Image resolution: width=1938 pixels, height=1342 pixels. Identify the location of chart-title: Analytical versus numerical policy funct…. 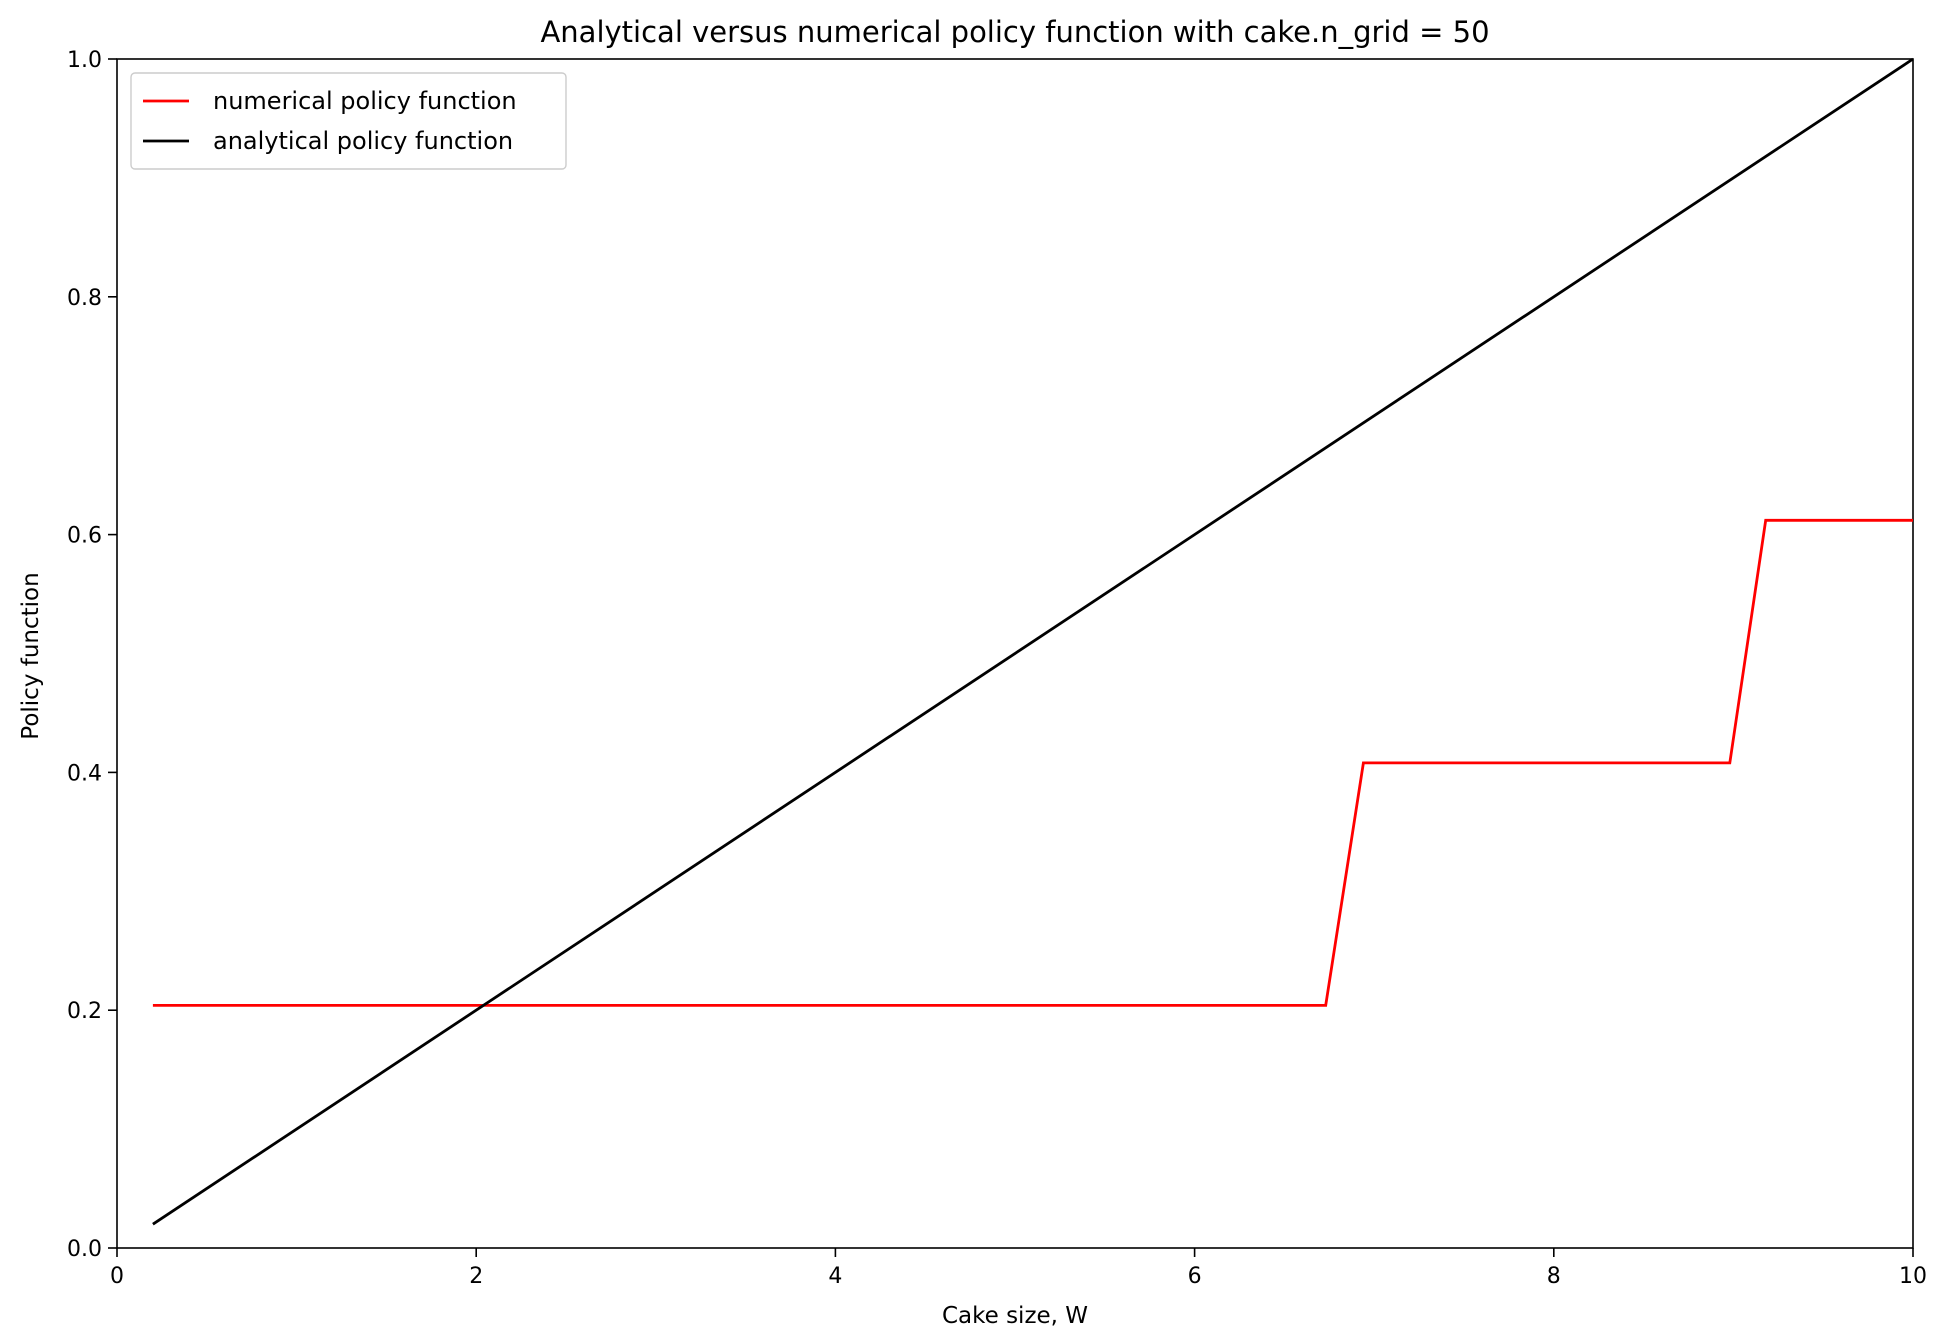
(1014, 32).